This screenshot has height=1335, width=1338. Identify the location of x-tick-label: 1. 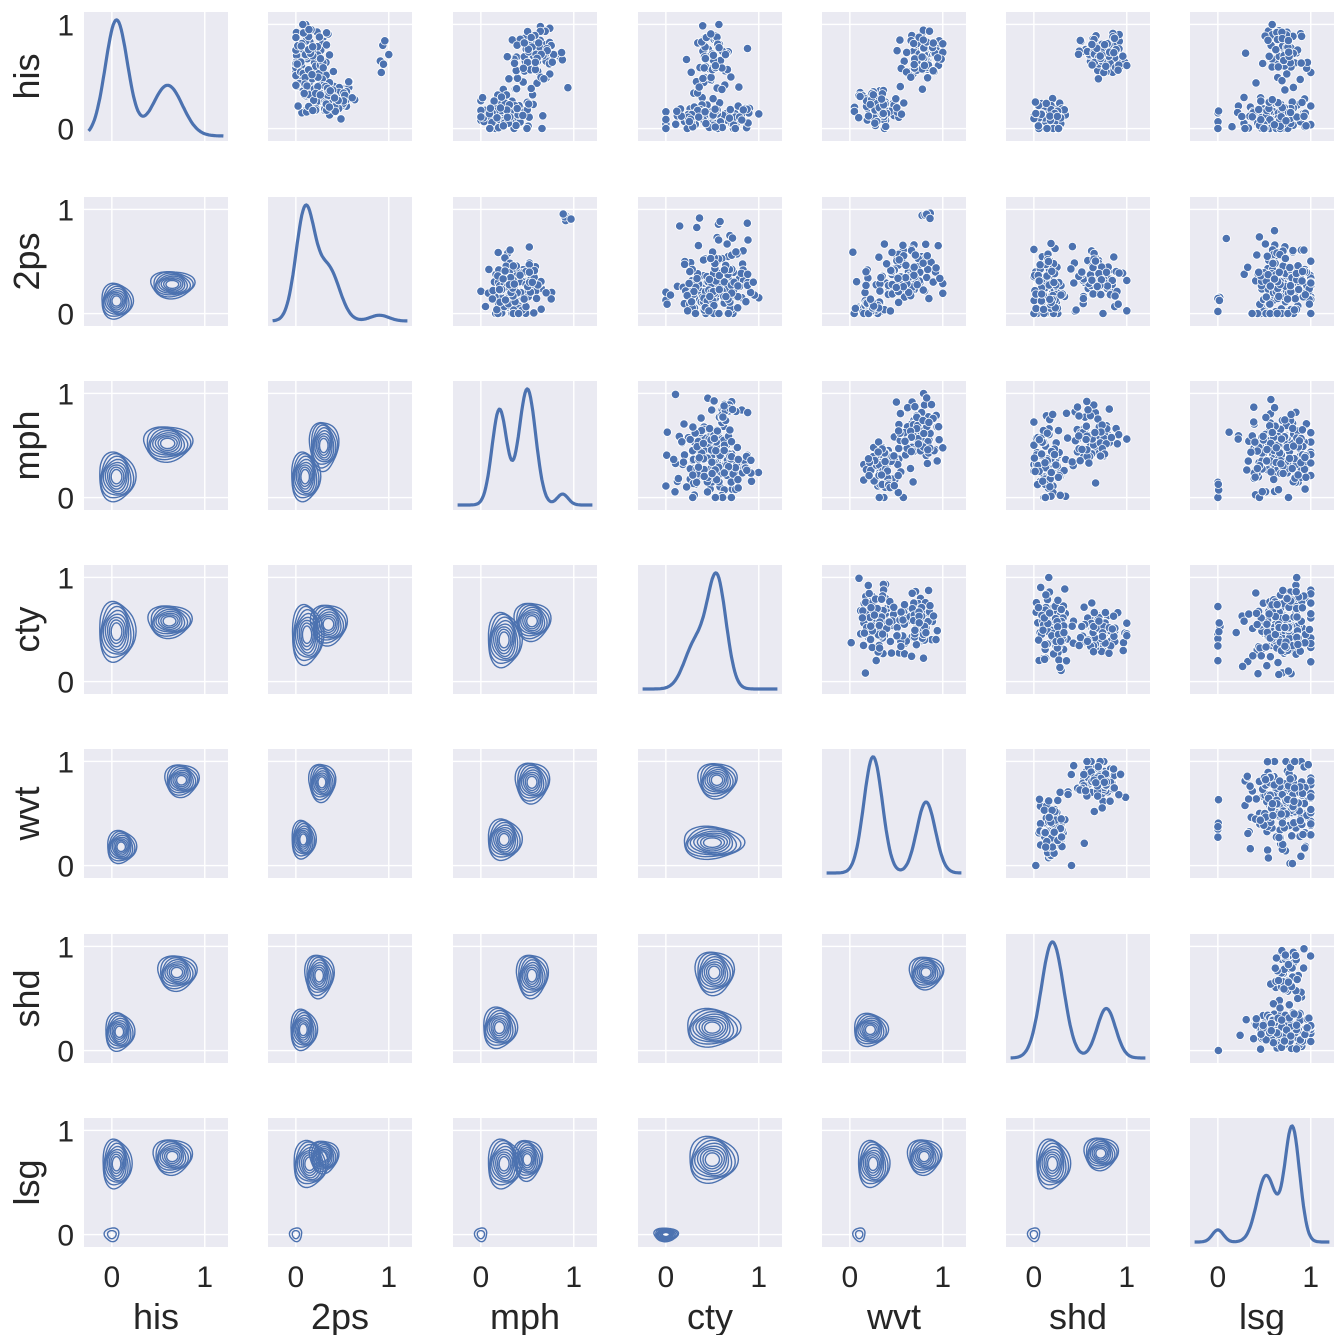
(942, 1277).